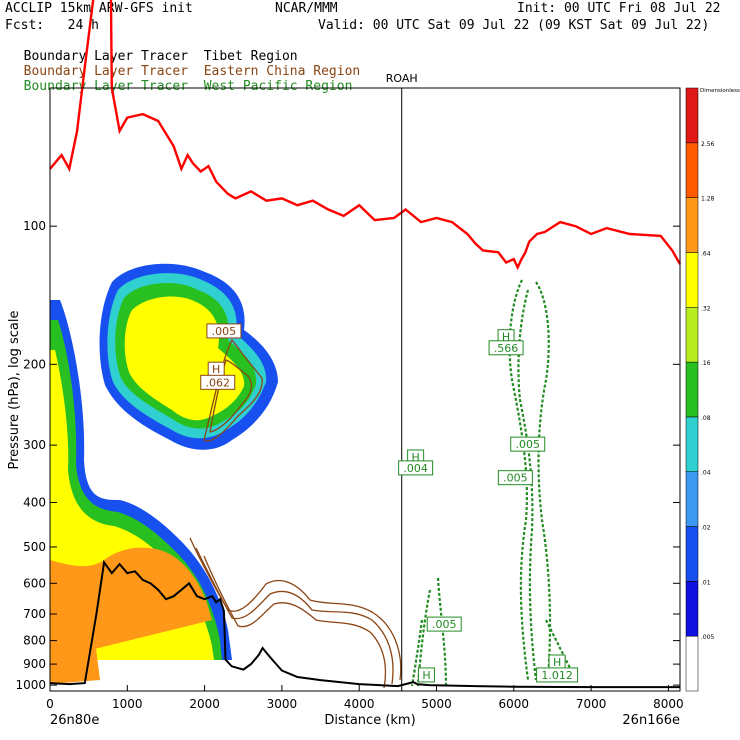 Image resolution: width=740 pixels, height=740 pixels. Describe the element at coordinates (34, 364) in the screenshot. I see `y-tick-label: 200` at that location.